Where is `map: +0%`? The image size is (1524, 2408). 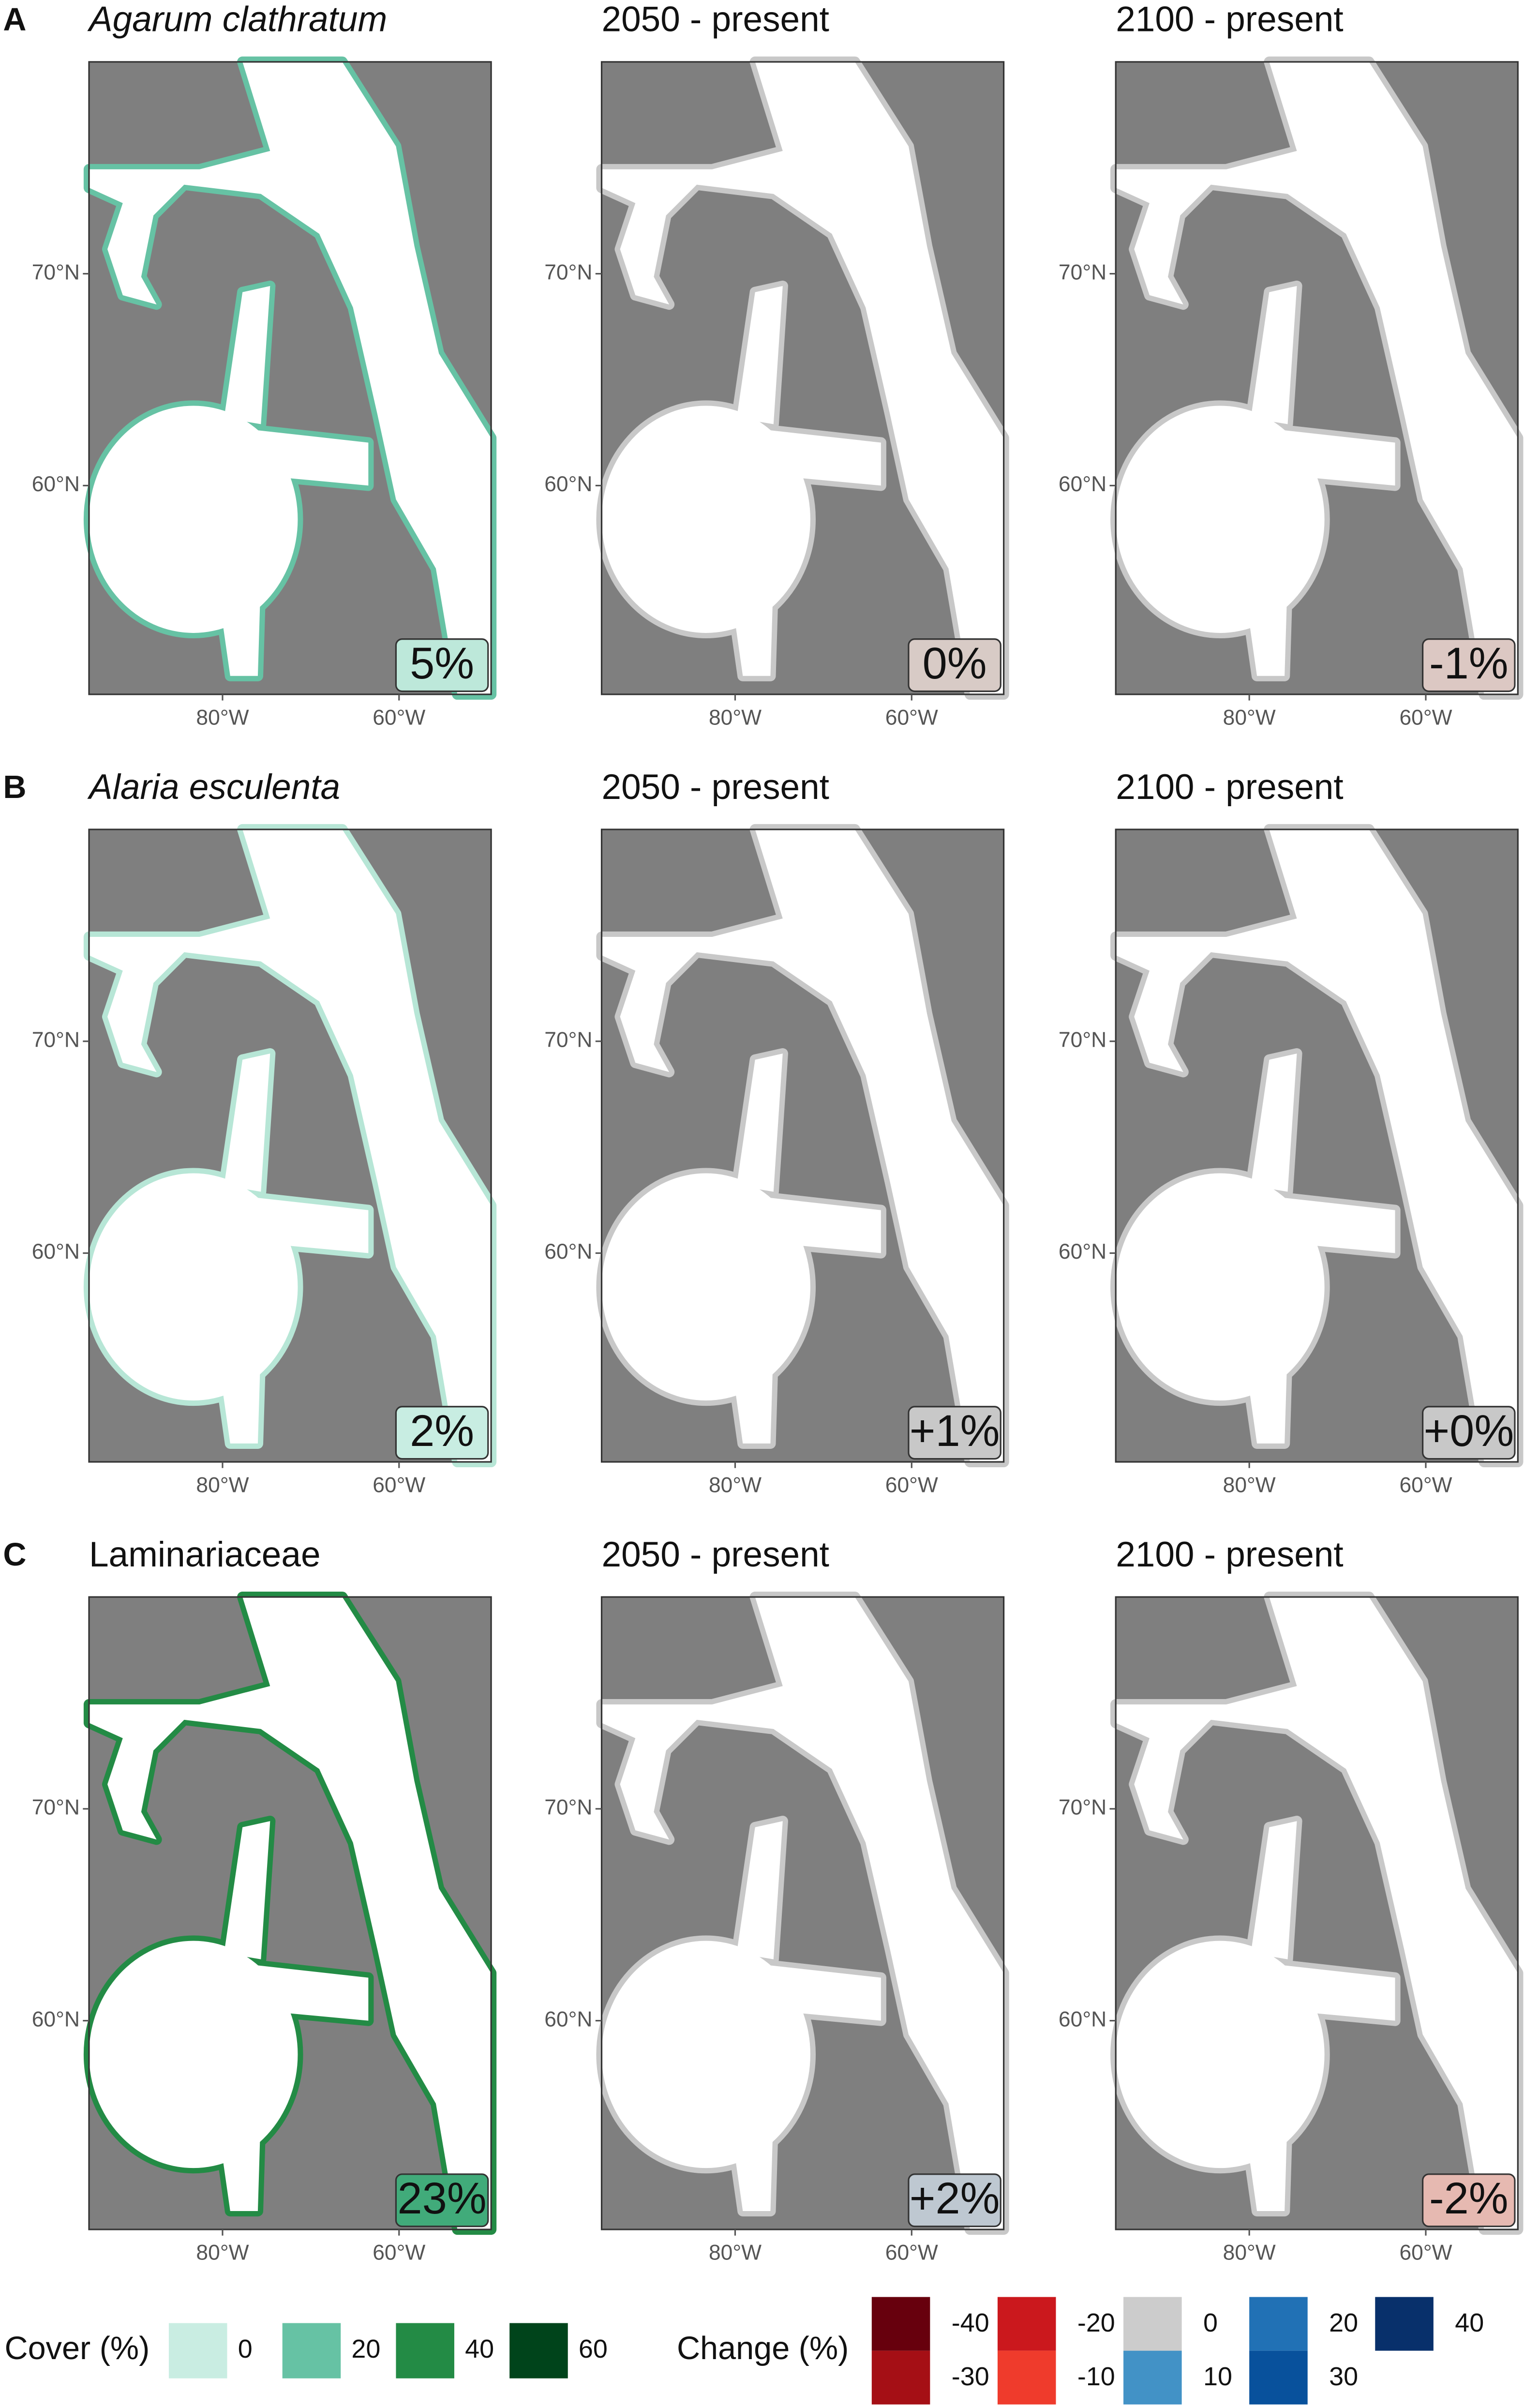 map: +0% is located at coordinates (1317, 1145).